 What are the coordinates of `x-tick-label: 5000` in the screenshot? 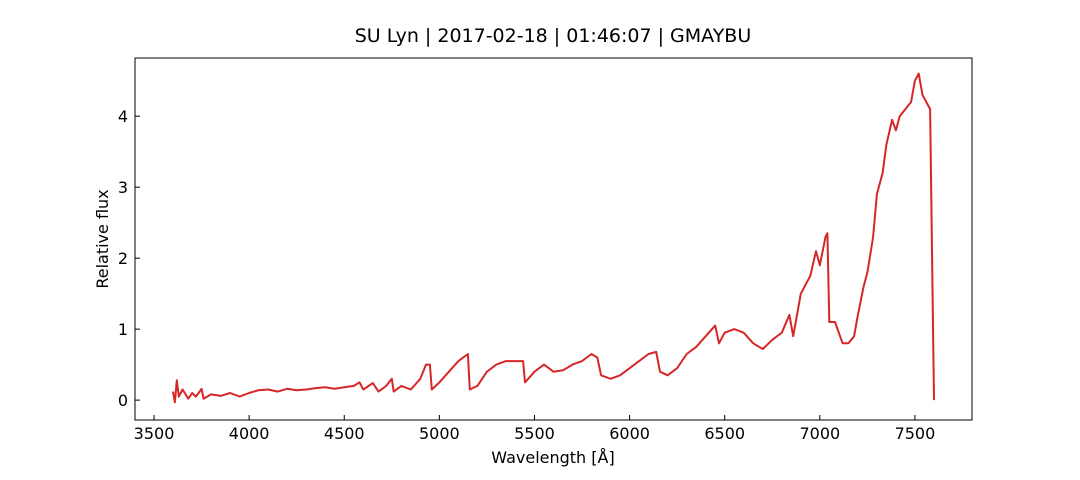 It's located at (439, 433).